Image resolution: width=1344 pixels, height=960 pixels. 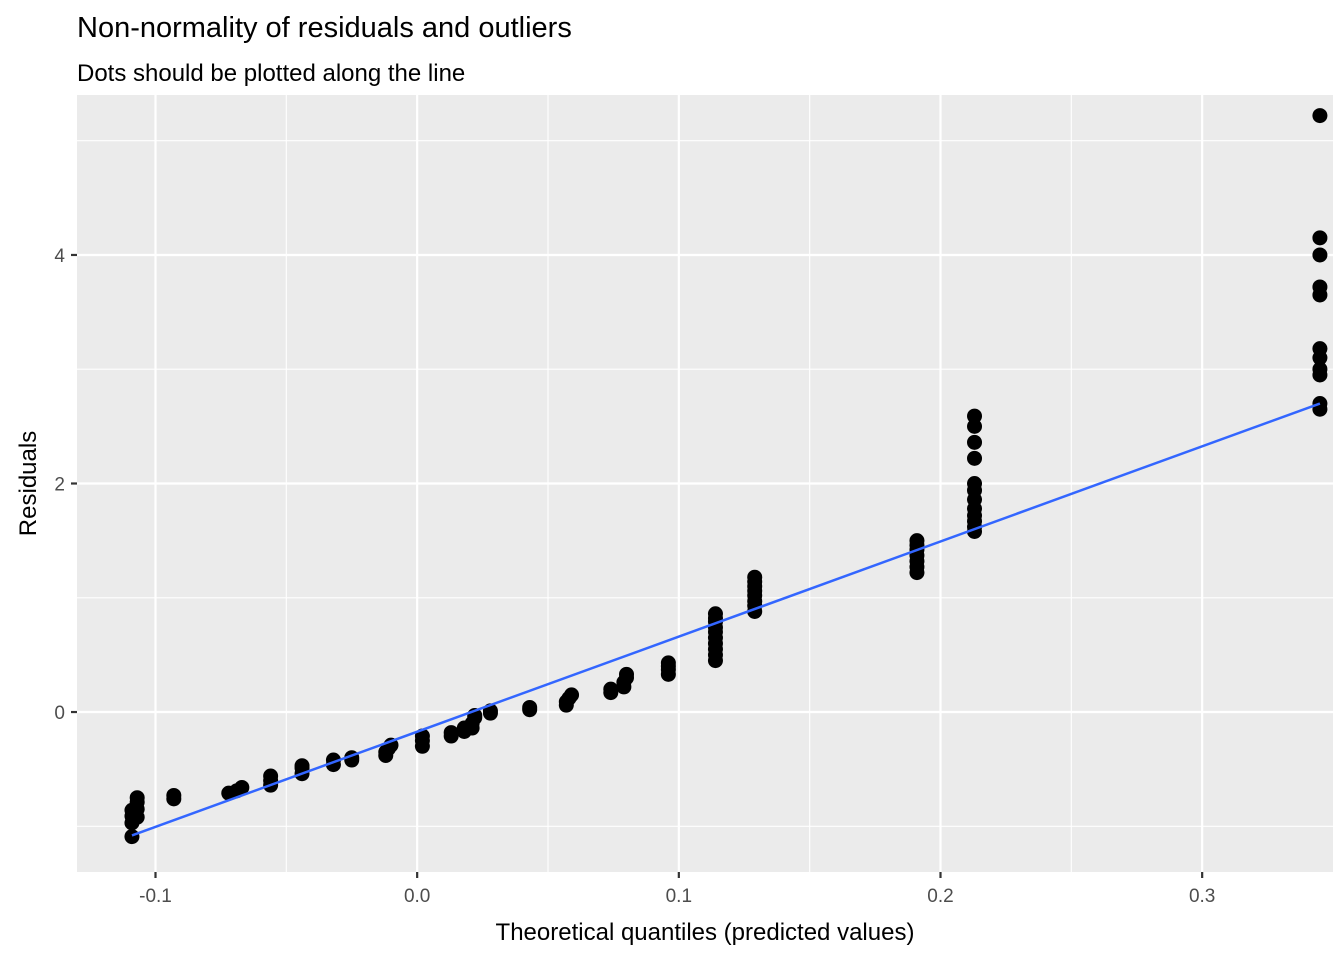 What do you see at coordinates (705, 932) in the screenshot?
I see `x-axis-title: Theoretical quantiles (predicted values)` at bounding box center [705, 932].